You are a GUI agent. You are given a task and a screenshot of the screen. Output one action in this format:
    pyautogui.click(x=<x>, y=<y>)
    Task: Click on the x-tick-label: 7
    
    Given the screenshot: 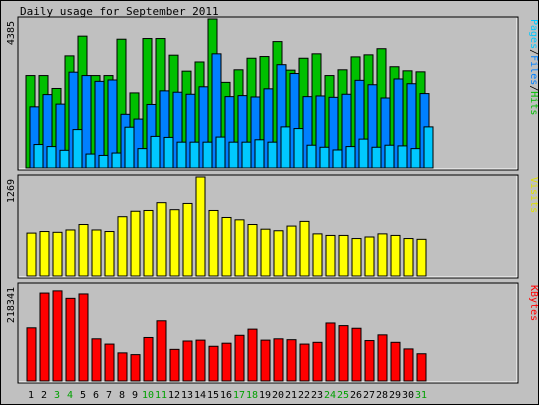 What is the action you would take?
    pyautogui.click(x=109, y=395)
    